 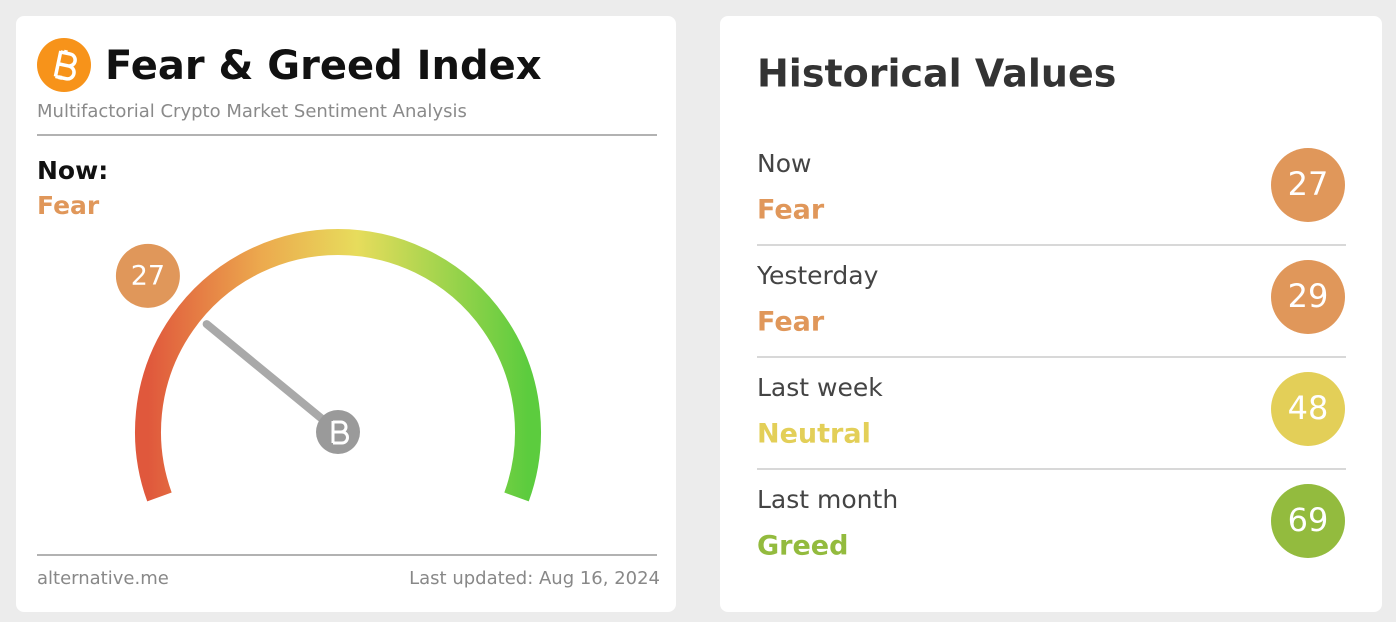 I want to click on row-classification: Greed, so click(x=802, y=546).